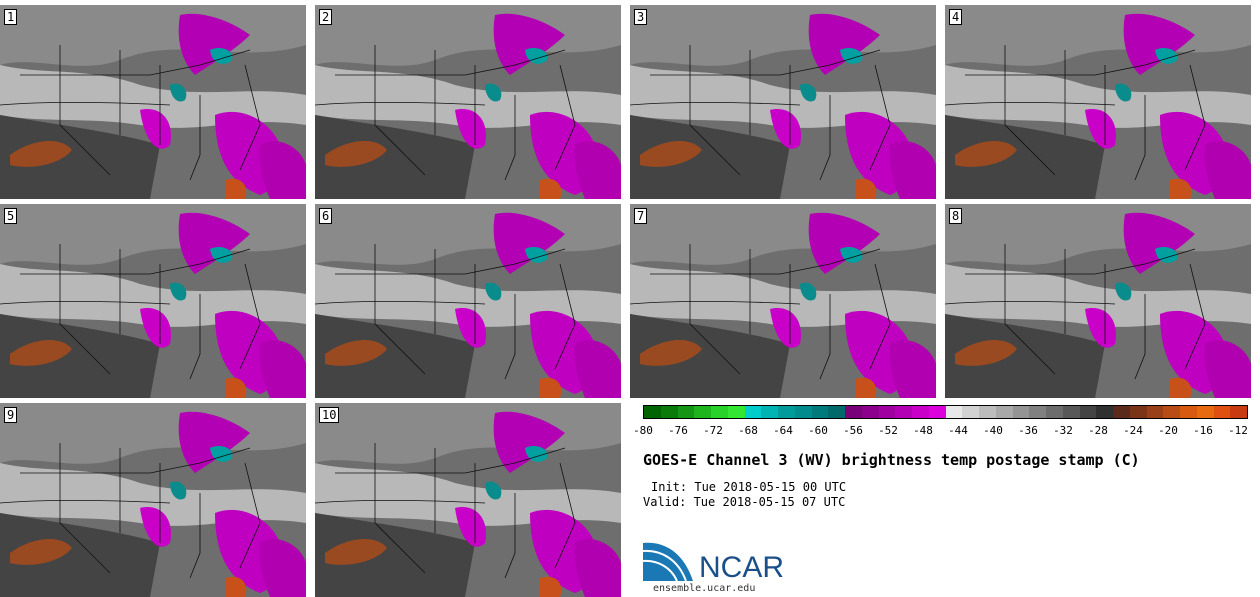 This screenshot has width=1260, height=597. What do you see at coordinates (783, 430) in the screenshot?
I see `colorbar-tick-label: -64` at bounding box center [783, 430].